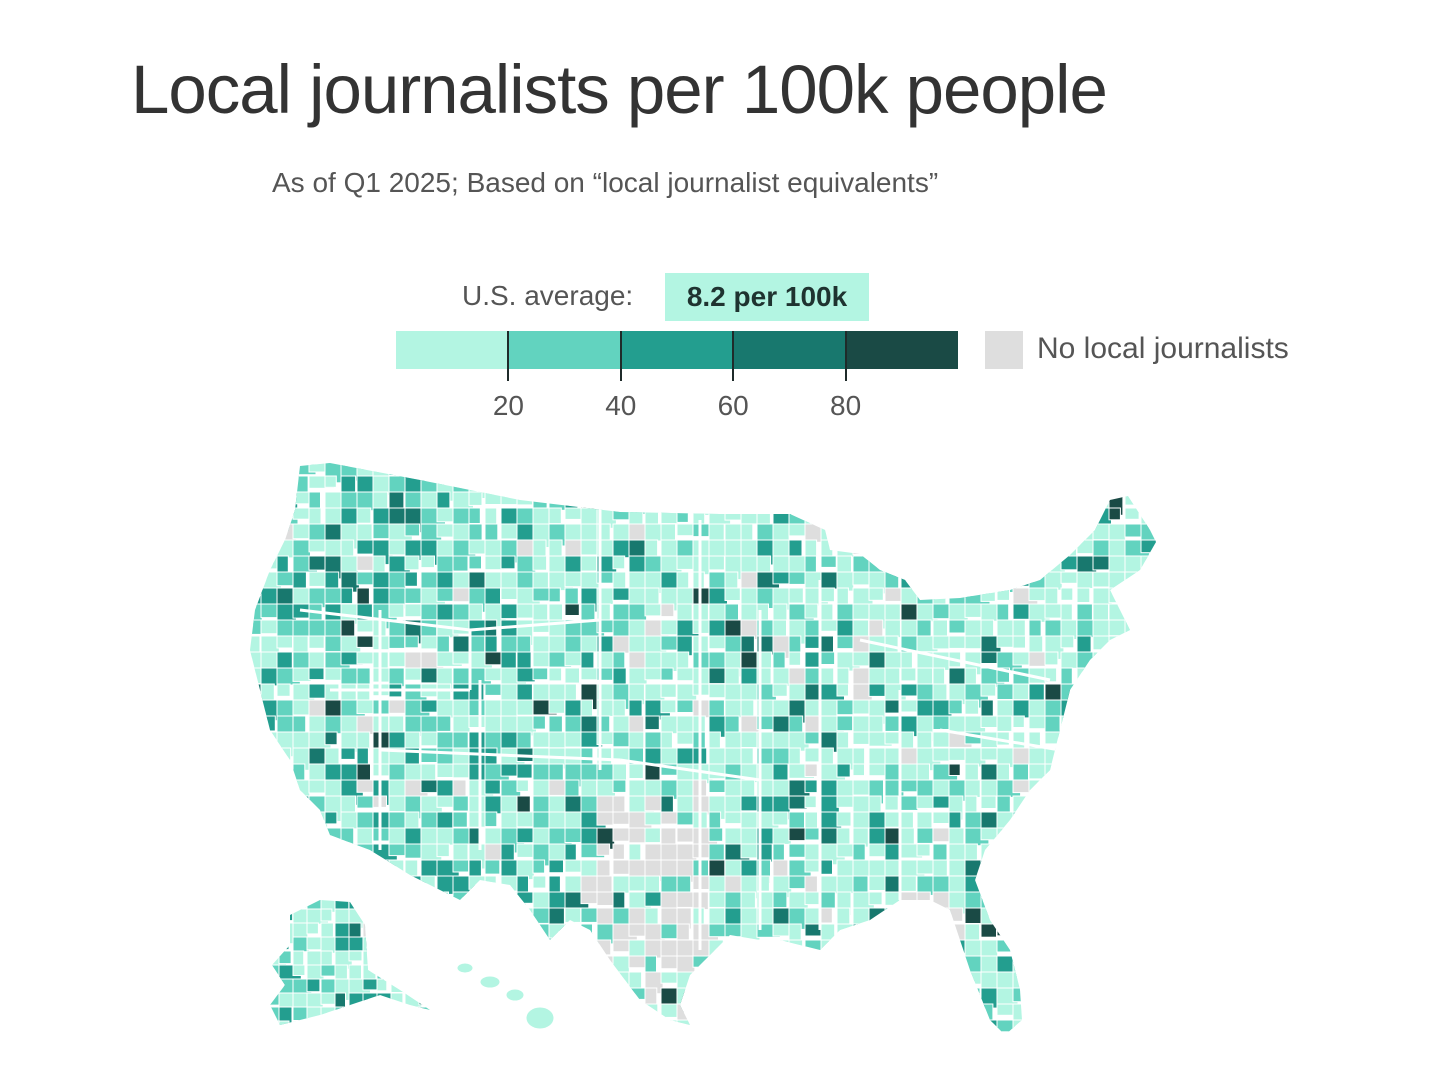 This screenshot has width=1440, height=1080. Describe the element at coordinates (677, 350) in the screenshot. I see `color-scale-legend` at that location.